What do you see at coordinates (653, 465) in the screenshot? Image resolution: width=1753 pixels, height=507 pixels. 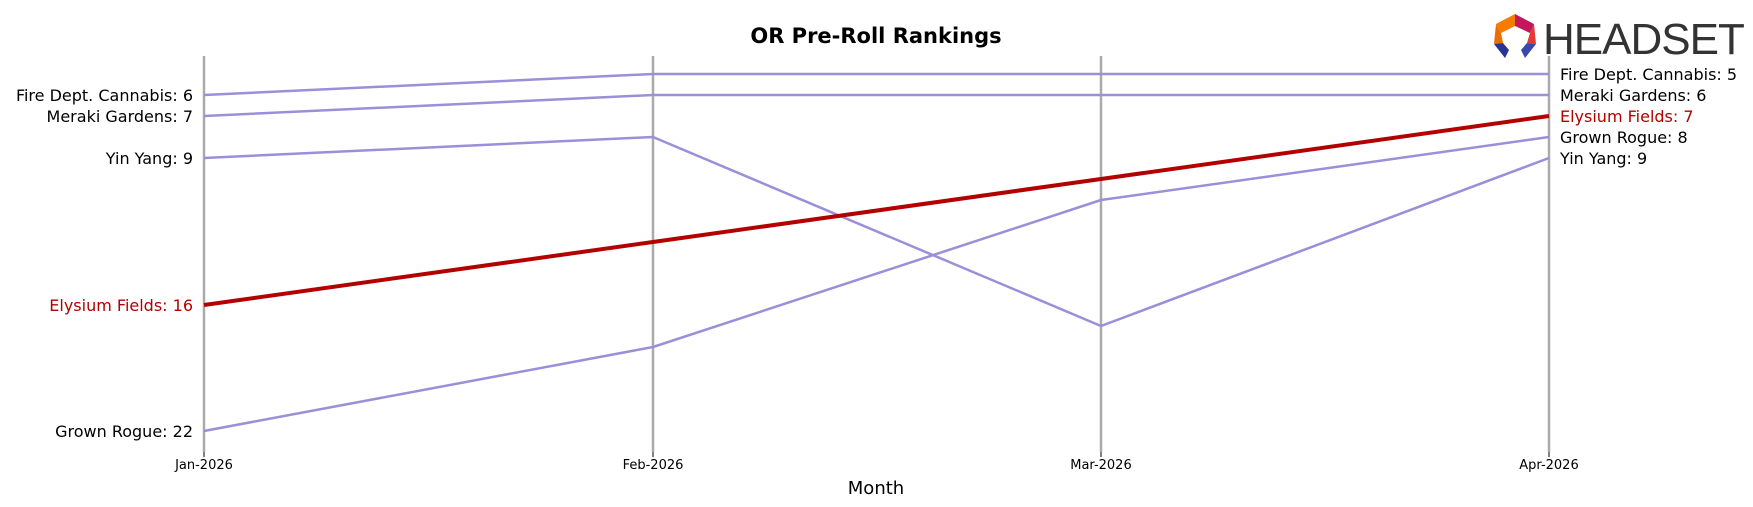 I see `tick-label-feb-2026: Feb-2026` at bounding box center [653, 465].